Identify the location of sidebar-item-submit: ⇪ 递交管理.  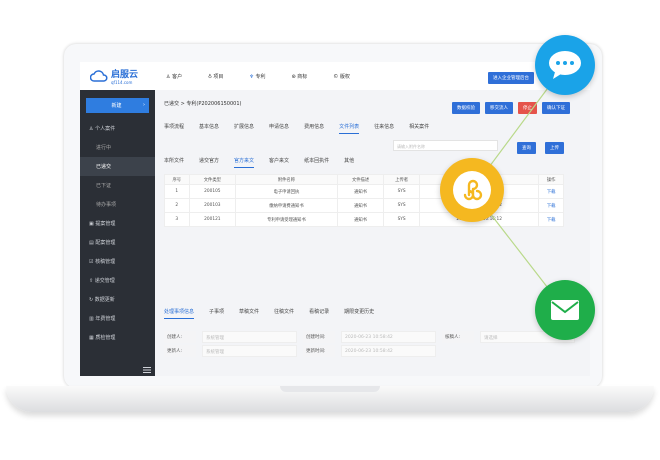
(102, 281).